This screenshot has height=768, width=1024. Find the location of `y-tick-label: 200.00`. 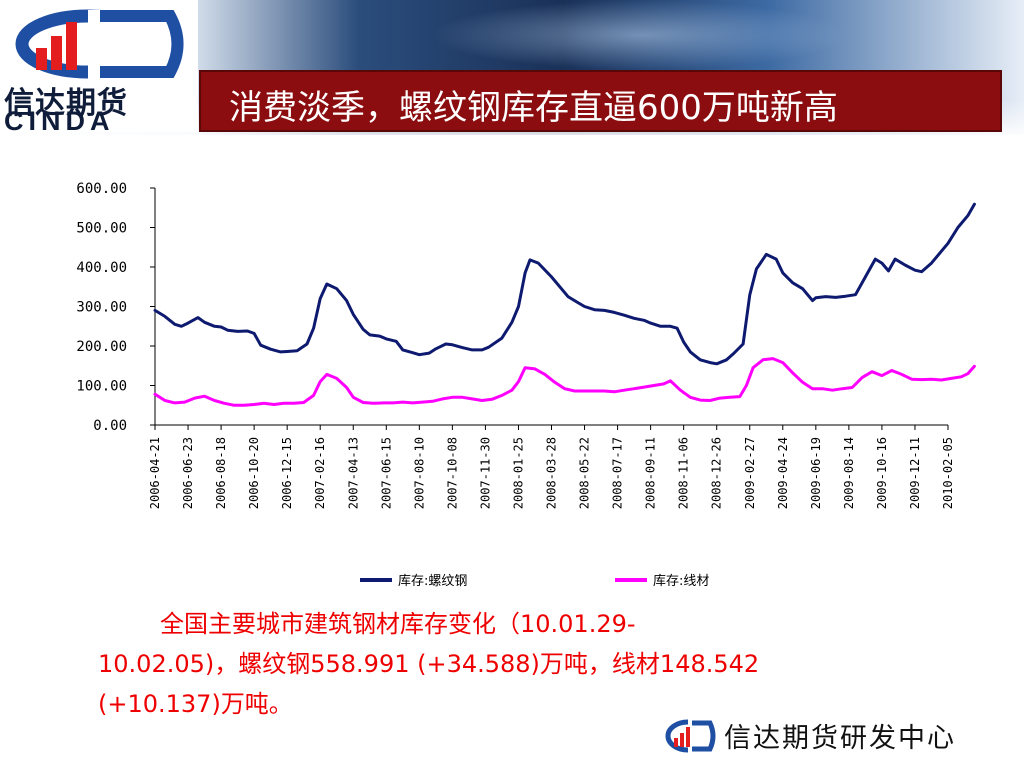

y-tick-label: 200.00 is located at coordinates (101, 347).